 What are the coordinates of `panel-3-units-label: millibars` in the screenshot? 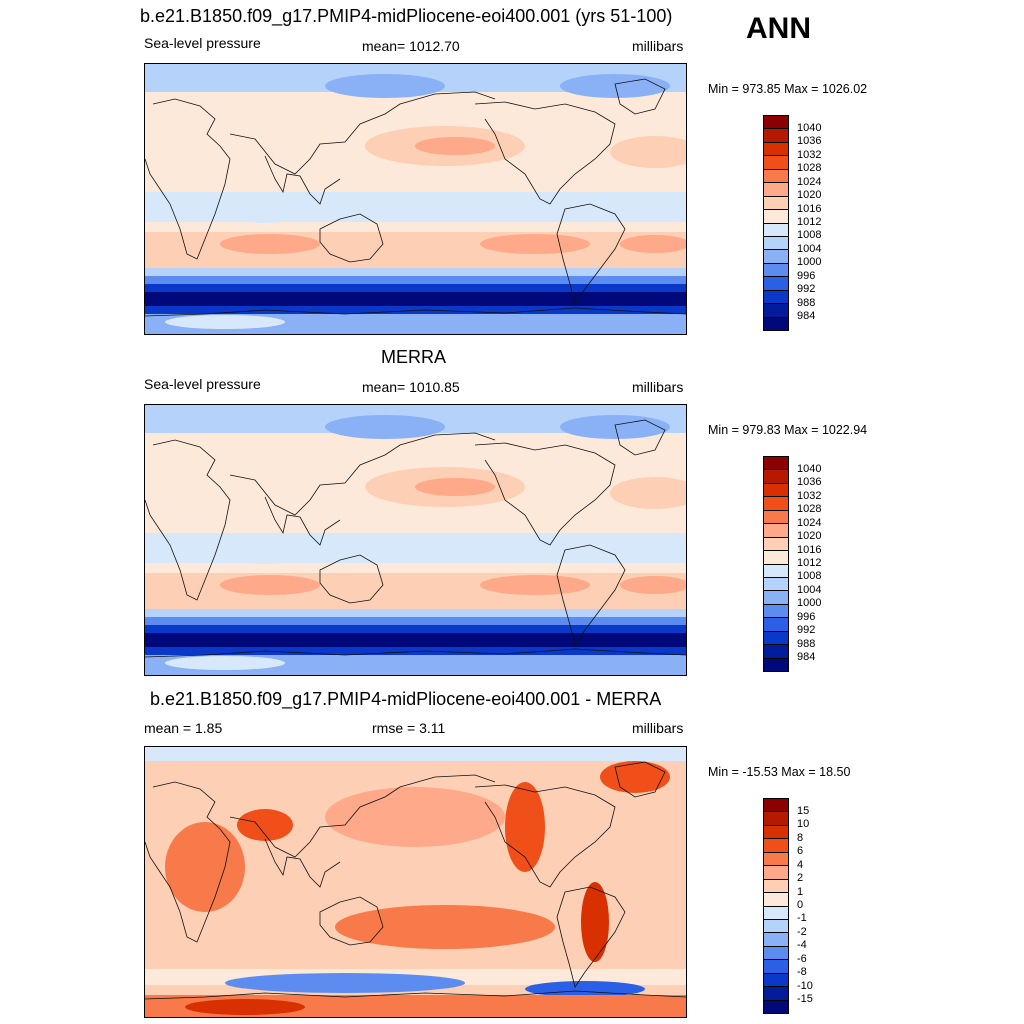 It's located at (658, 728).